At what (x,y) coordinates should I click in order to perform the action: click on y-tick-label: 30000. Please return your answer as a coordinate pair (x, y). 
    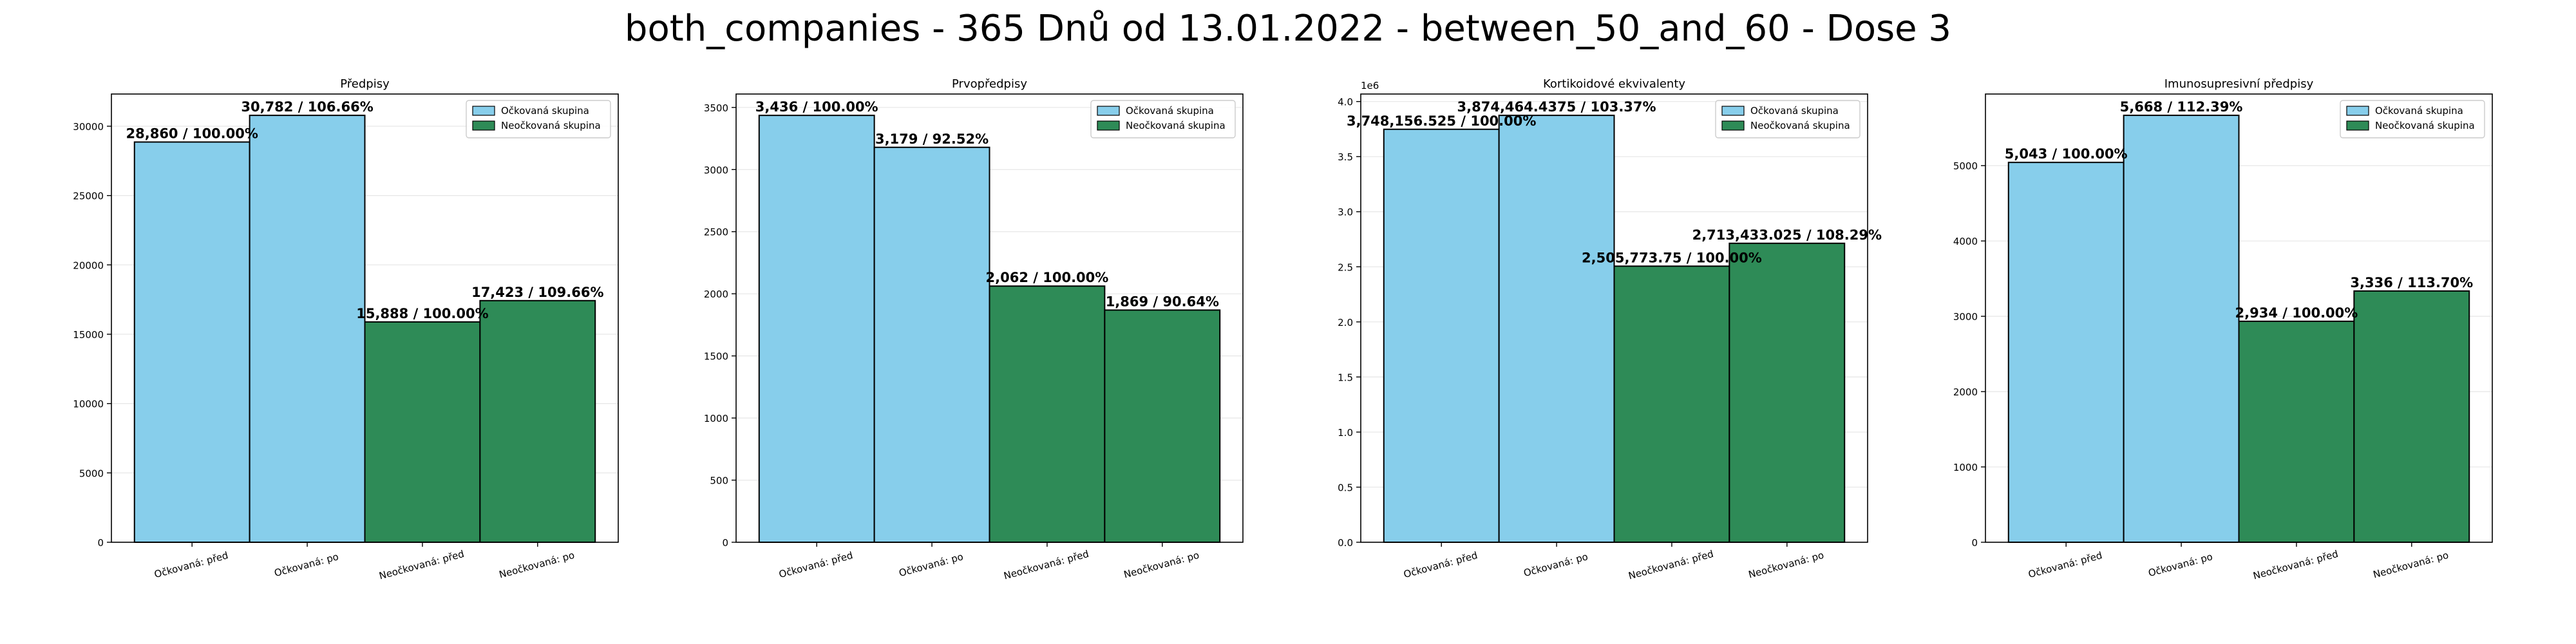
    Looking at the image, I should click on (88, 127).